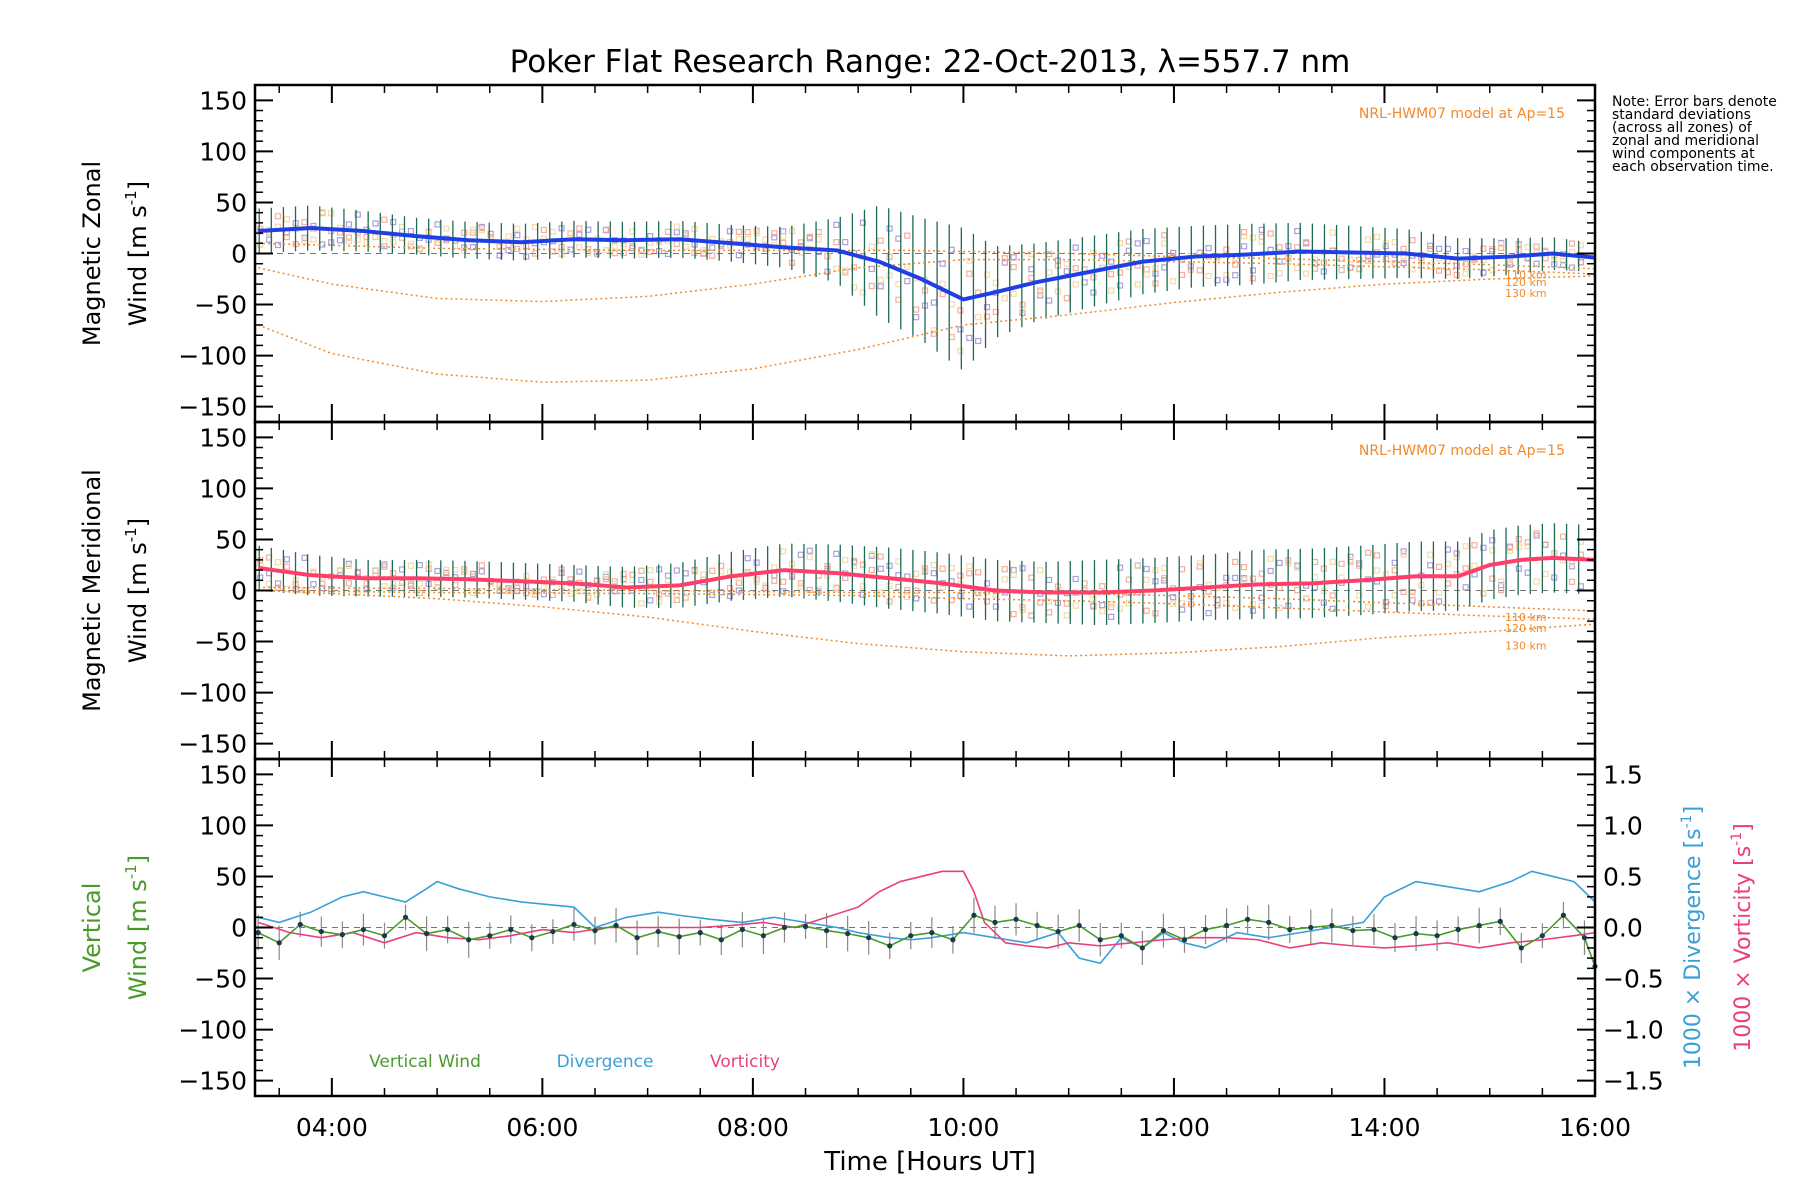 This screenshot has height=1200, width=1800. What do you see at coordinates (1462, 114) in the screenshot?
I see `model-label: NRL-HWM07 model at Ap=15` at bounding box center [1462, 114].